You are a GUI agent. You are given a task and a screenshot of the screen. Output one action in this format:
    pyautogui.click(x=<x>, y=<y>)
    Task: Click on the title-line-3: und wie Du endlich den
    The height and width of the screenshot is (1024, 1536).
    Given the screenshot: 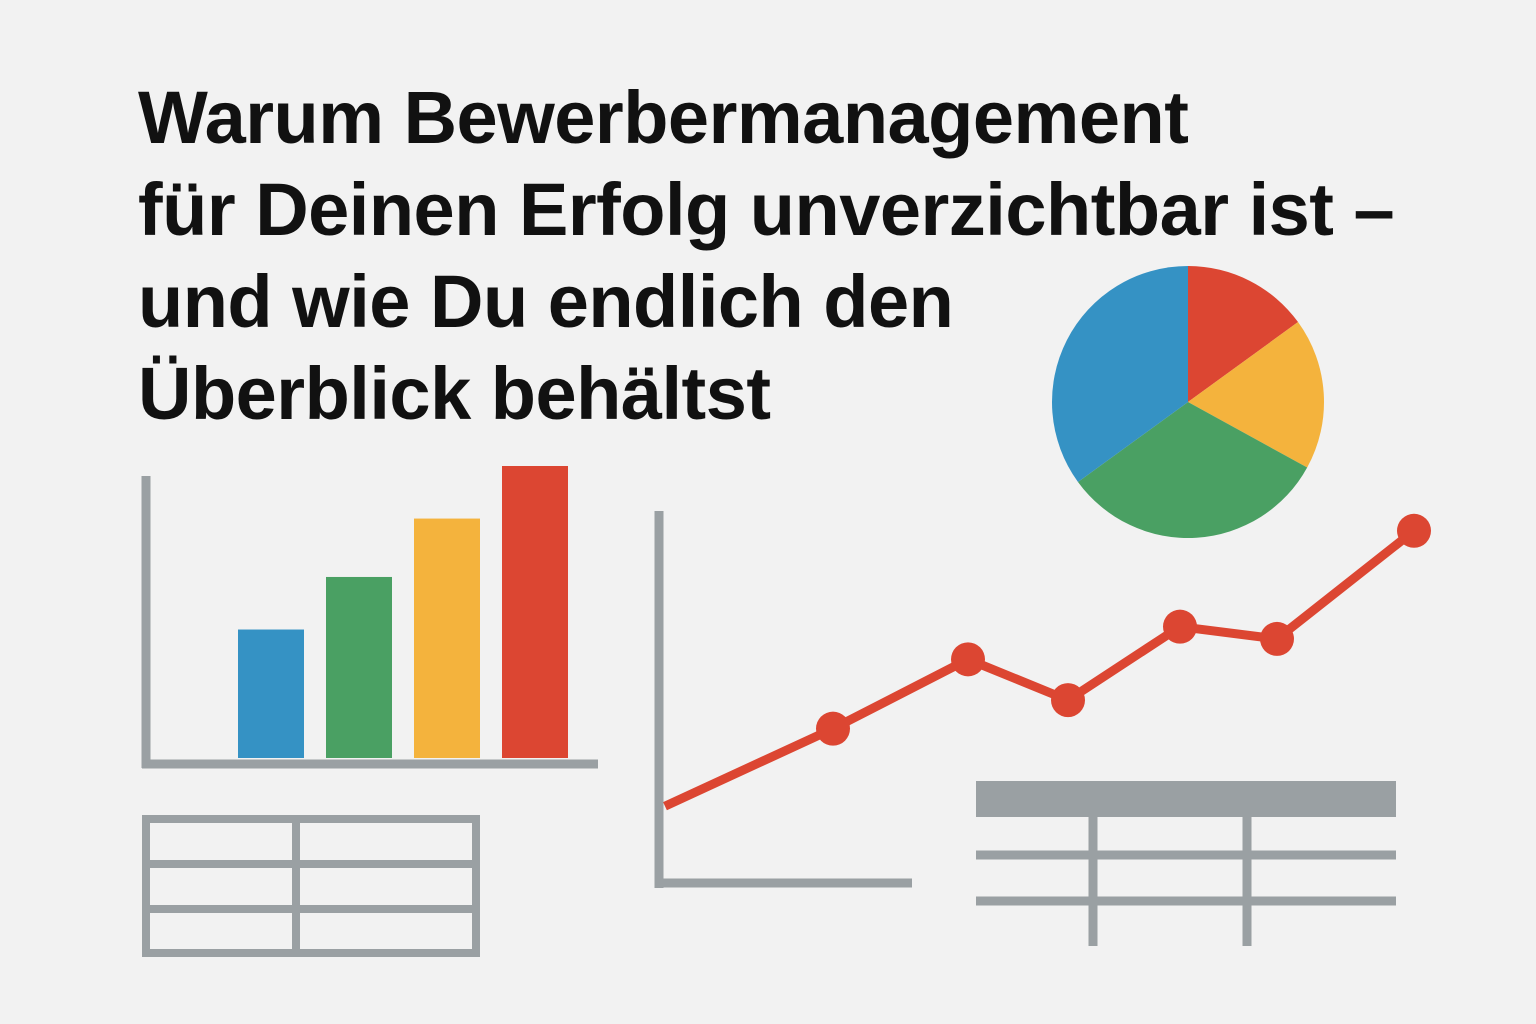 What is the action you would take?
    pyautogui.click(x=546, y=301)
    